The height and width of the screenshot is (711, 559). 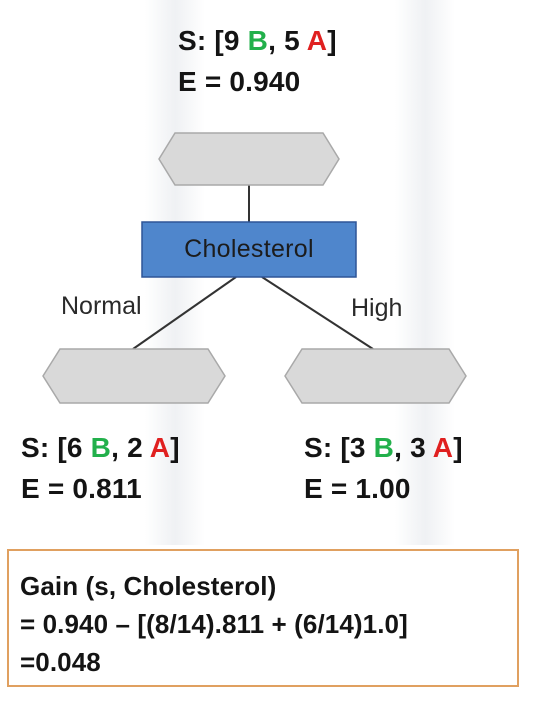 I want to click on high-set: S: [3 B, 3 A], so click(x=383, y=447).